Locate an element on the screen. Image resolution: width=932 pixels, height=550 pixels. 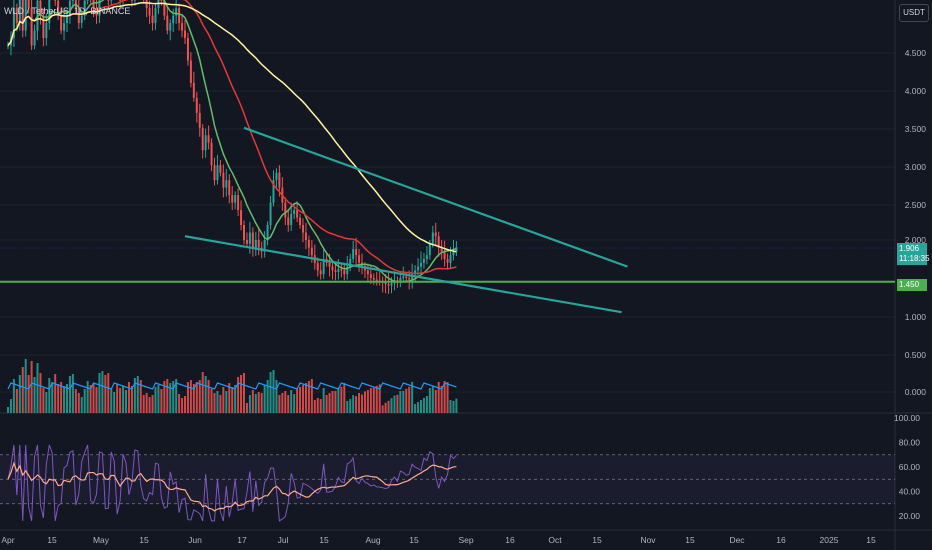
current-price-tag: 1.906 11:18:35 is located at coordinates (913, 254).